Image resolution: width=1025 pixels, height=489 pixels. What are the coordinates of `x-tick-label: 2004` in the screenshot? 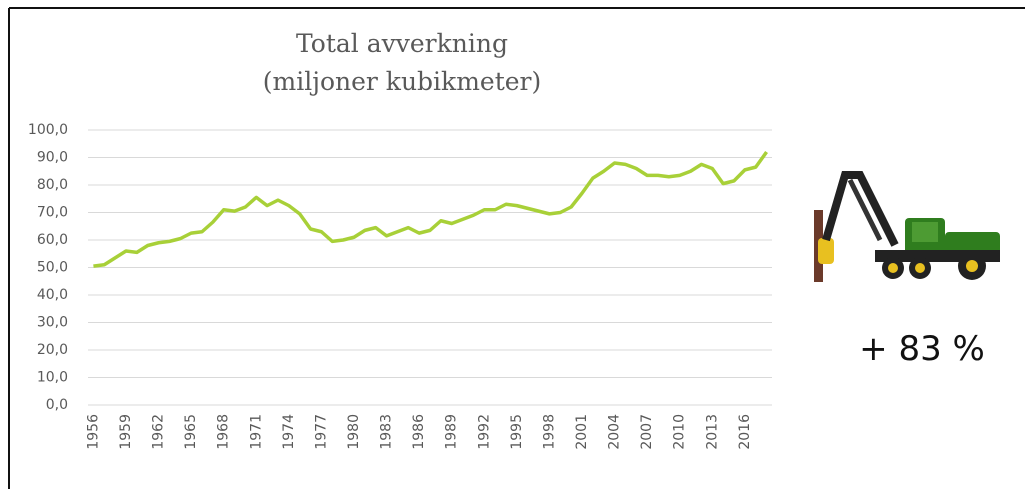 It's located at (615, 432).